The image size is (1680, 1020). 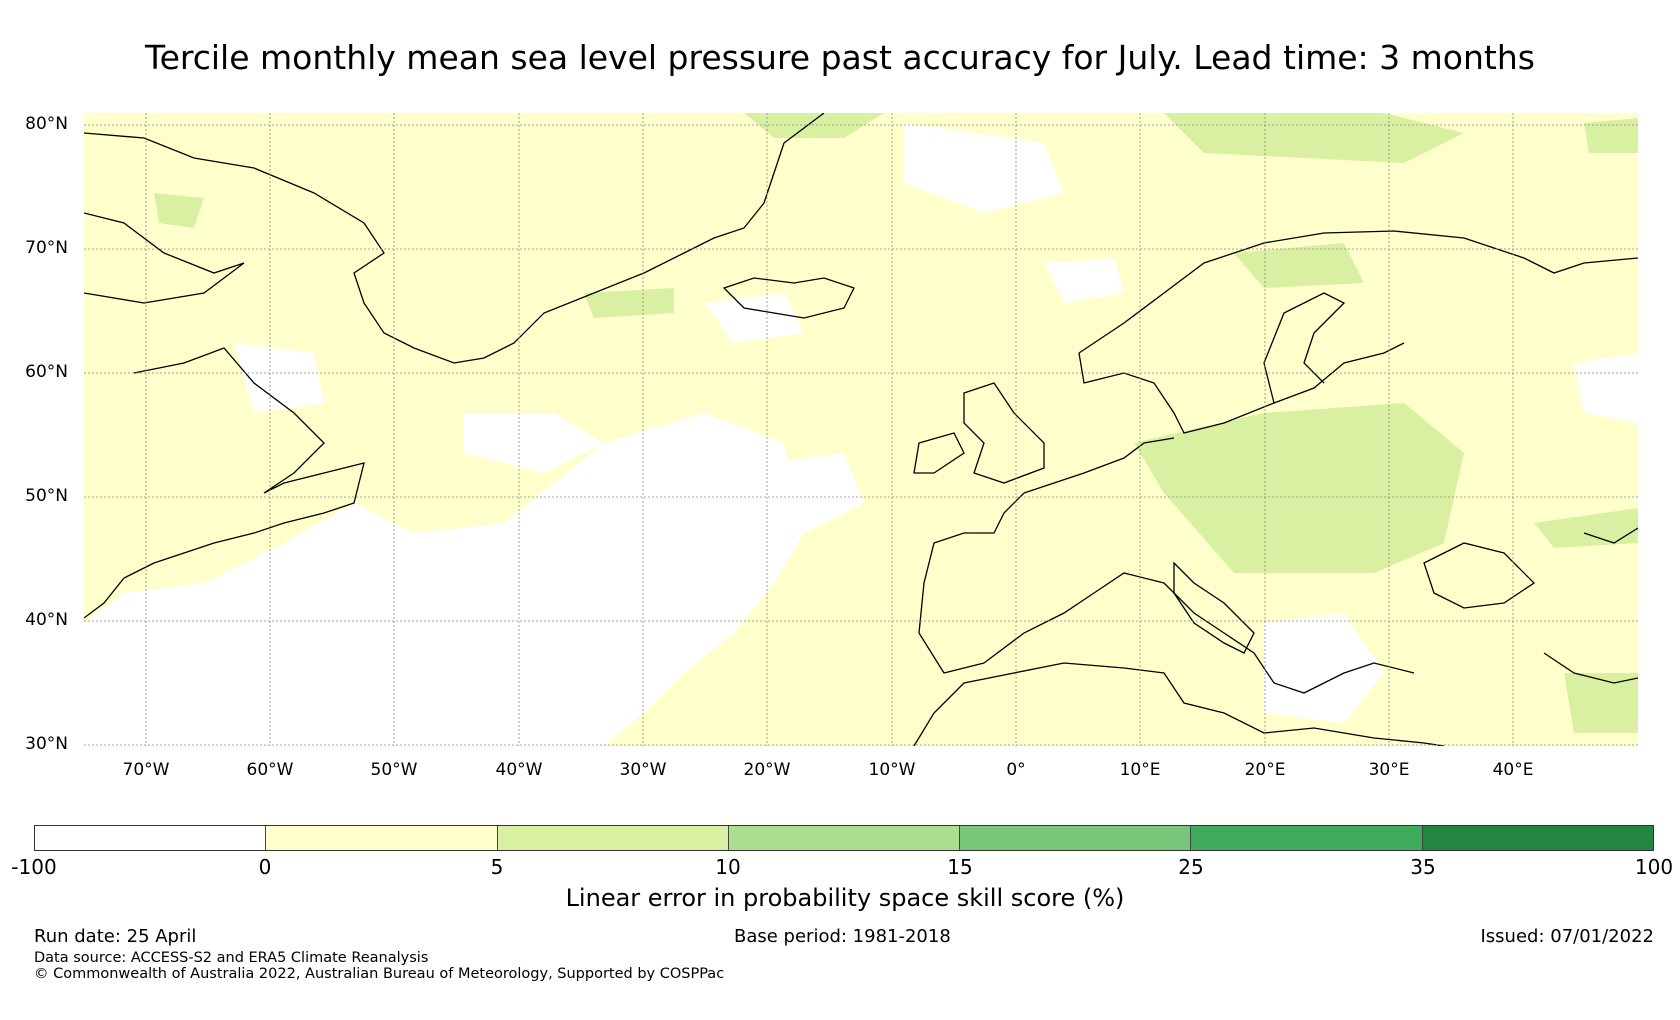 What do you see at coordinates (1654, 867) in the screenshot?
I see `colorbar-tick: 100` at bounding box center [1654, 867].